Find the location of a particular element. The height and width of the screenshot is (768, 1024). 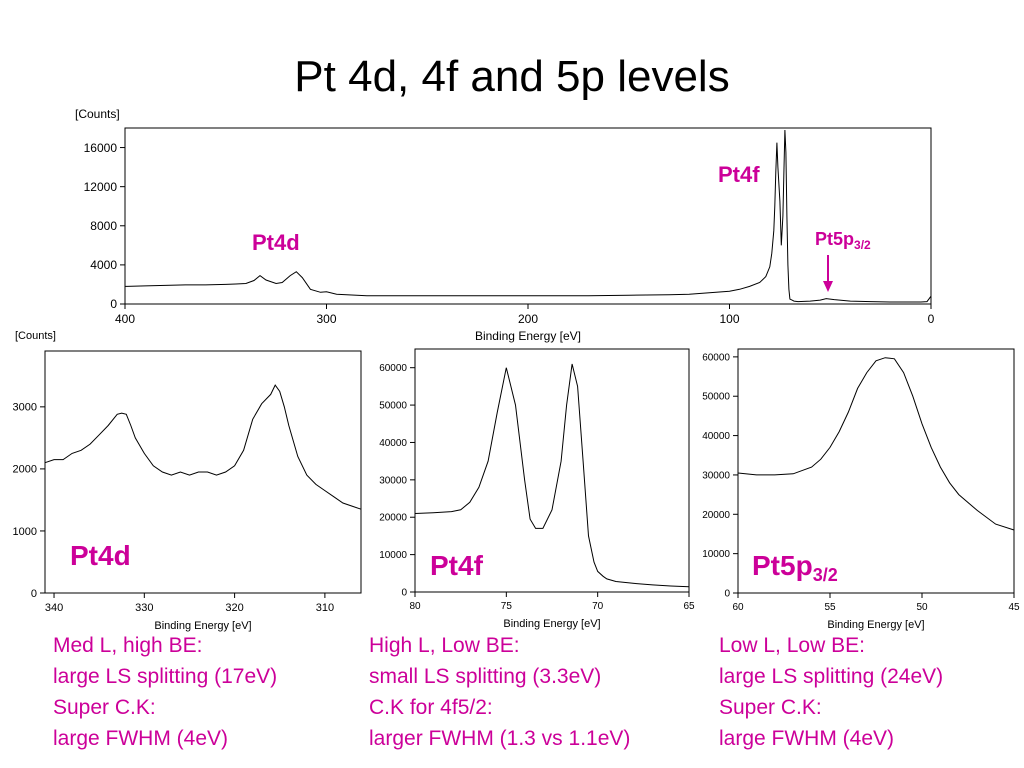

x-tick-label: 0 is located at coordinates (931, 319).